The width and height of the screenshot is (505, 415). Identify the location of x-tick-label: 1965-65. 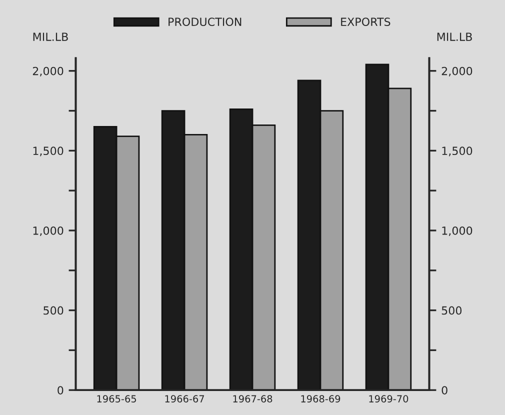
(116, 398).